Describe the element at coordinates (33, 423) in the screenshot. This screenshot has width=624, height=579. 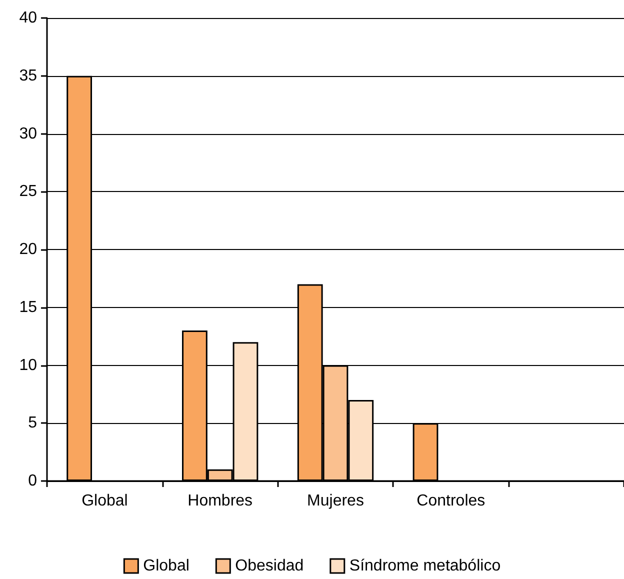
I see `y-tick-label: 5` at that location.